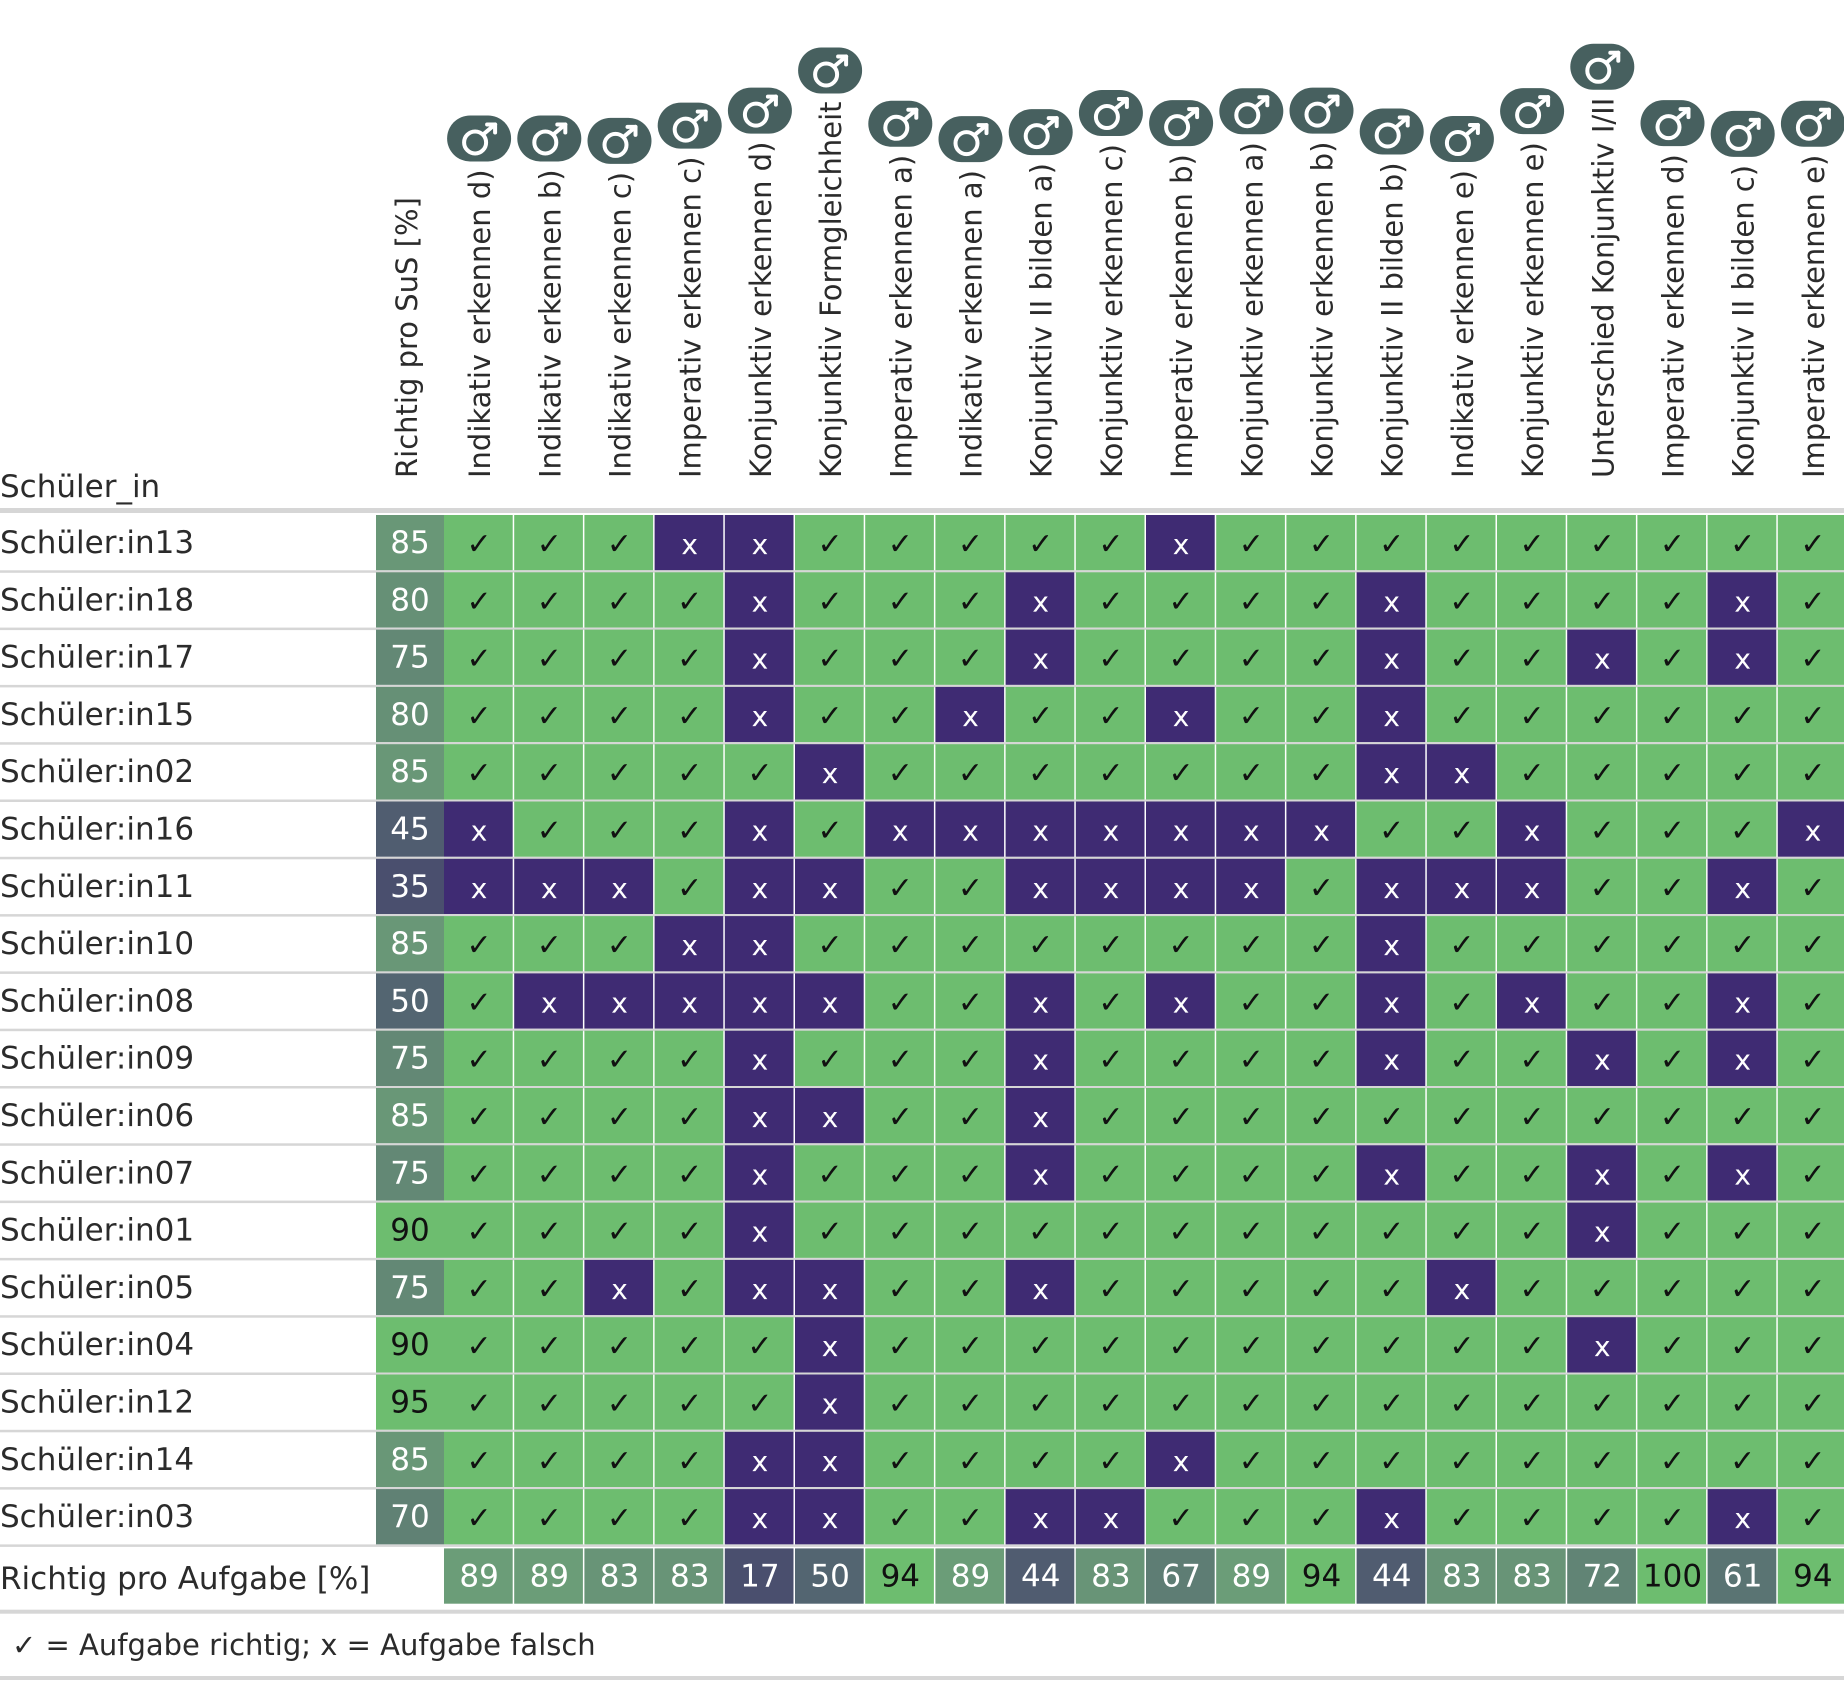 Image resolution: width=1844 pixels, height=1682 pixels. What do you see at coordinates (97, 1460) in the screenshot?
I see `student-name: Schüler:in14` at bounding box center [97, 1460].